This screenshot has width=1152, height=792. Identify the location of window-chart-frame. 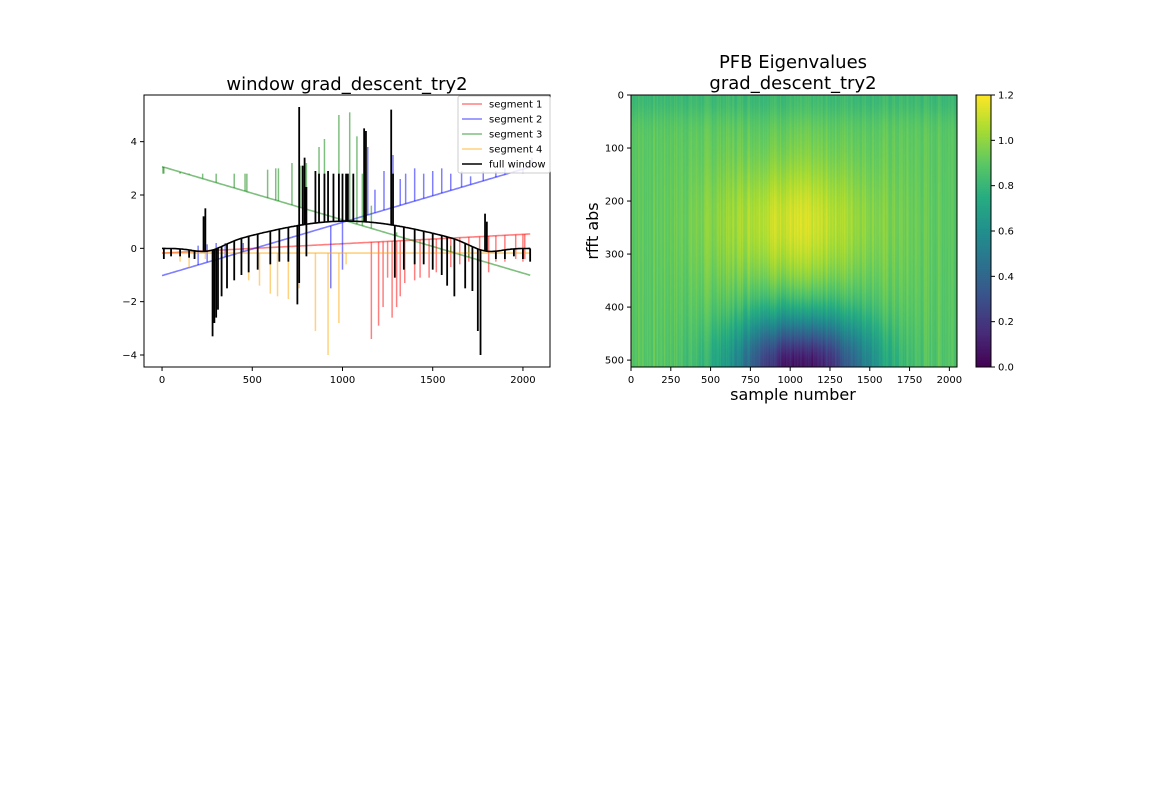
(347, 231).